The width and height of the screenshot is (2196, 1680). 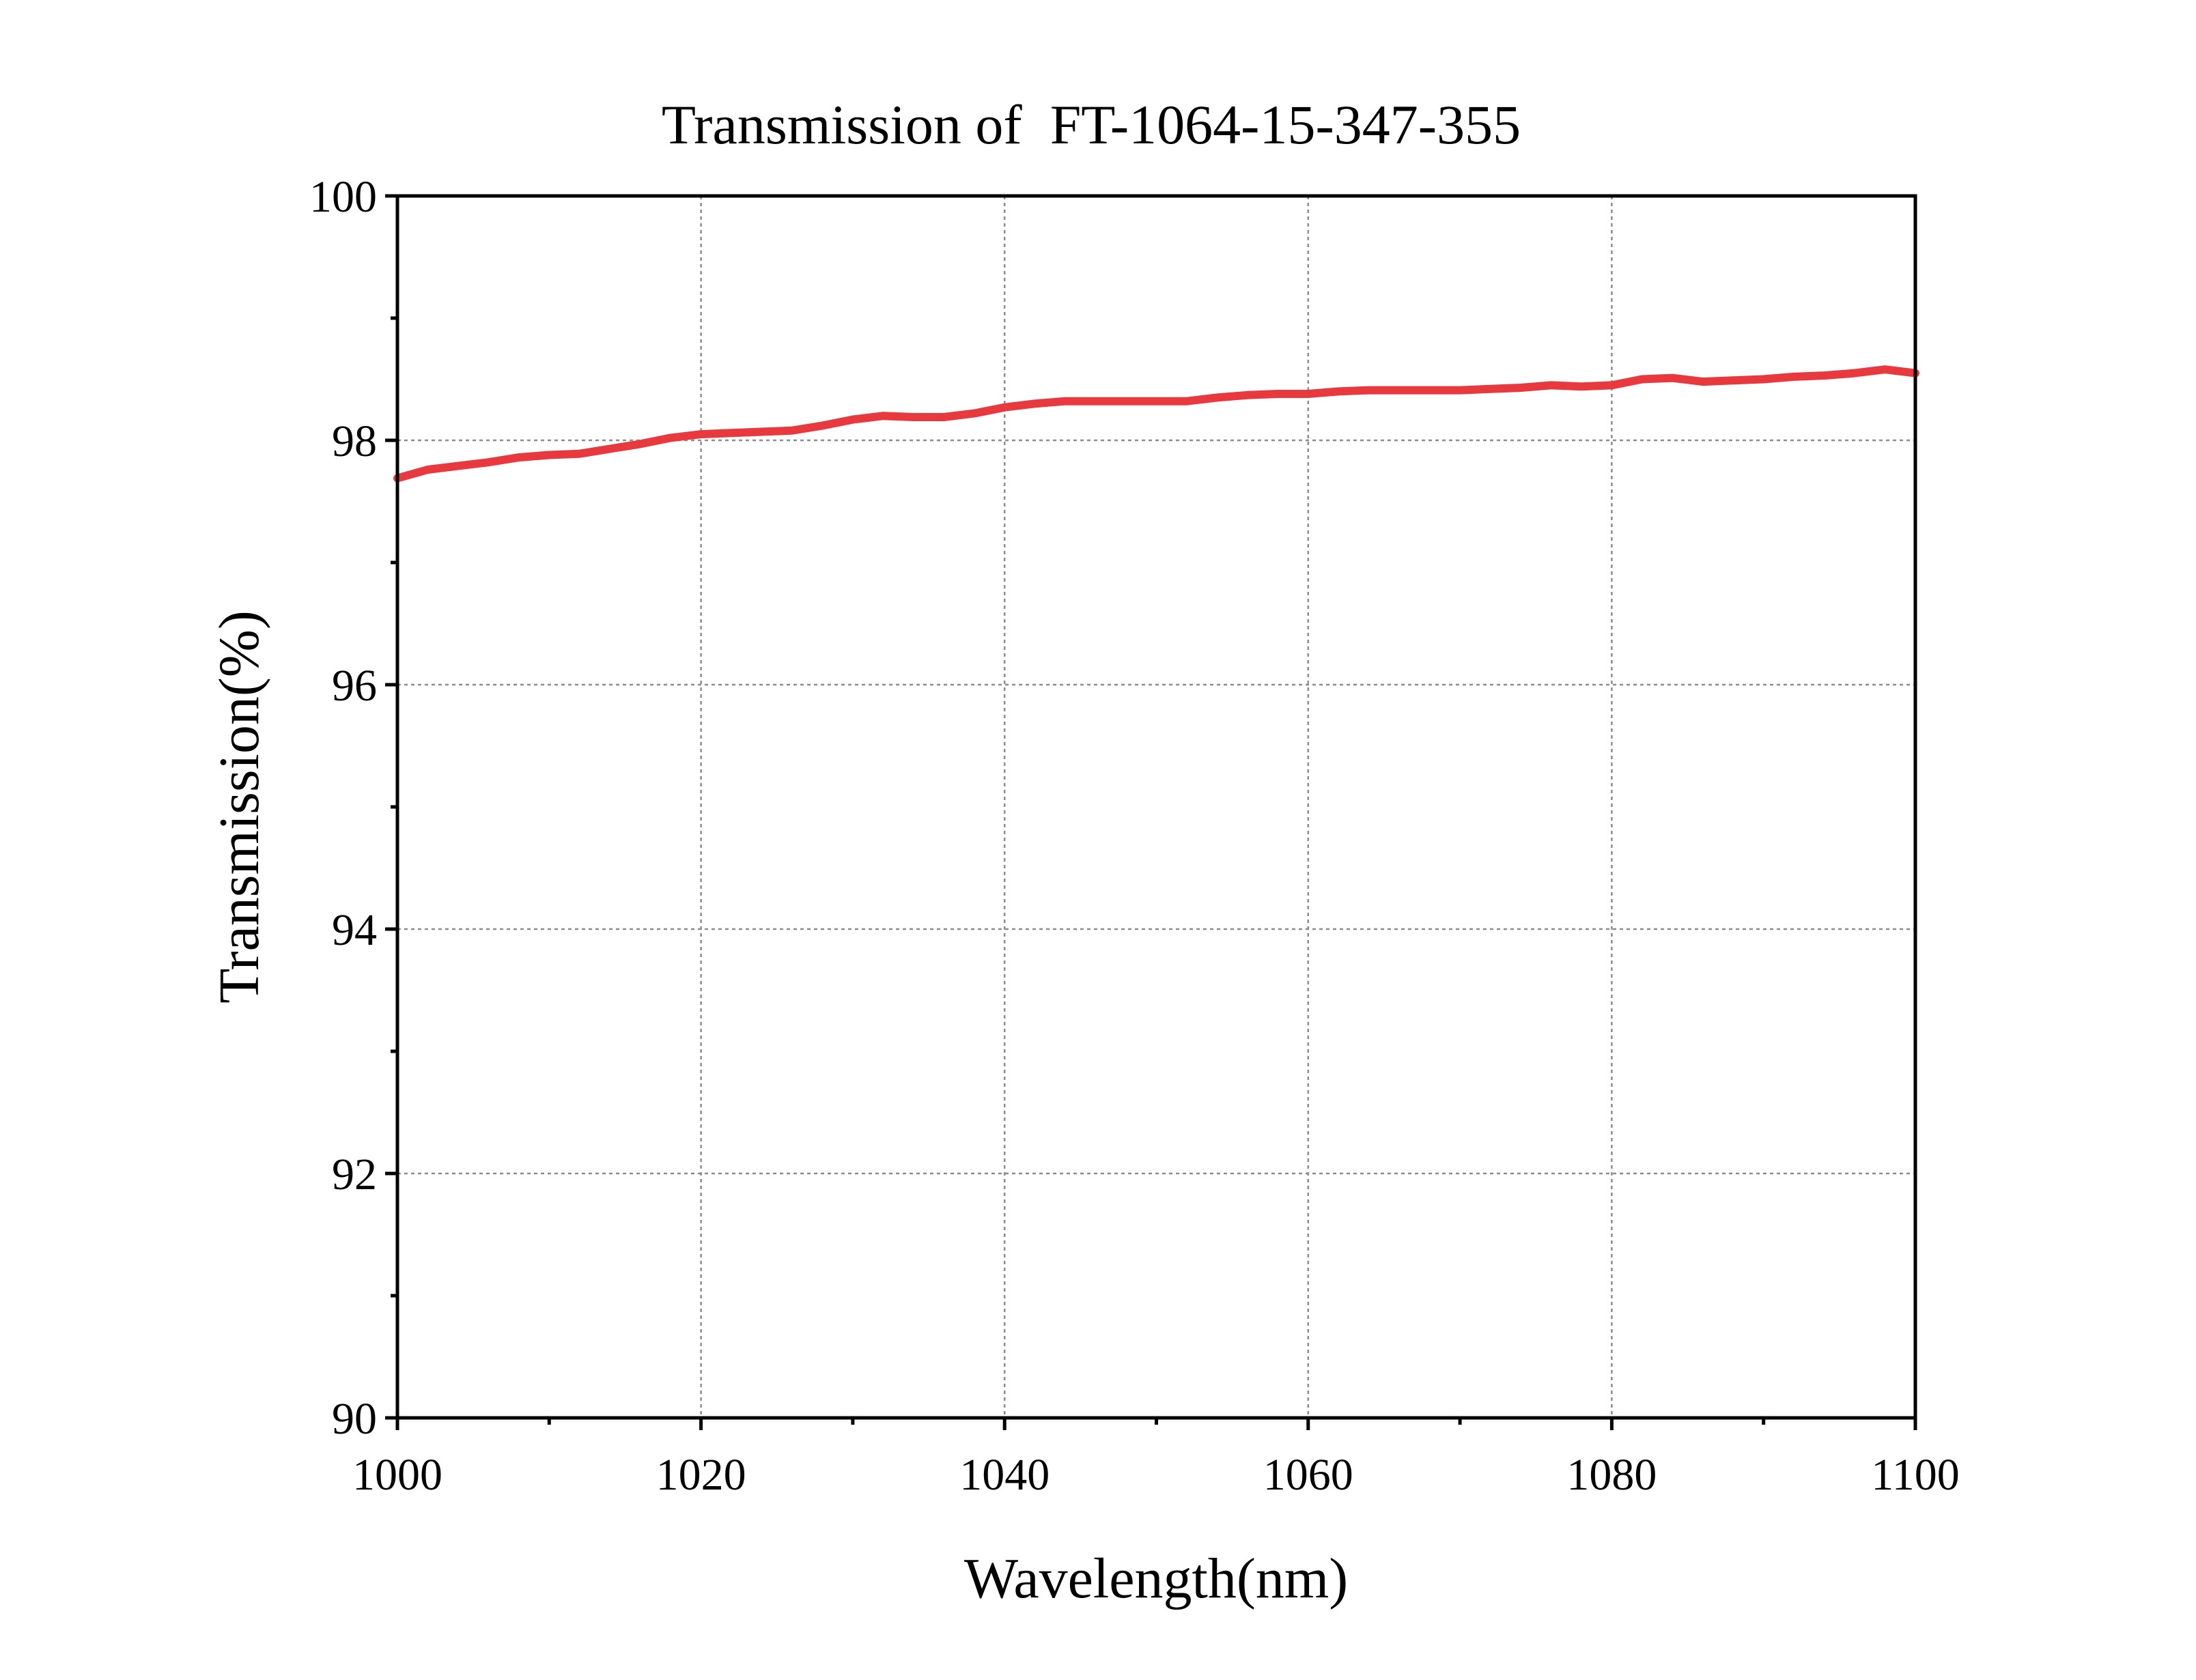 I want to click on y-tick-label: 92, so click(x=355, y=1174).